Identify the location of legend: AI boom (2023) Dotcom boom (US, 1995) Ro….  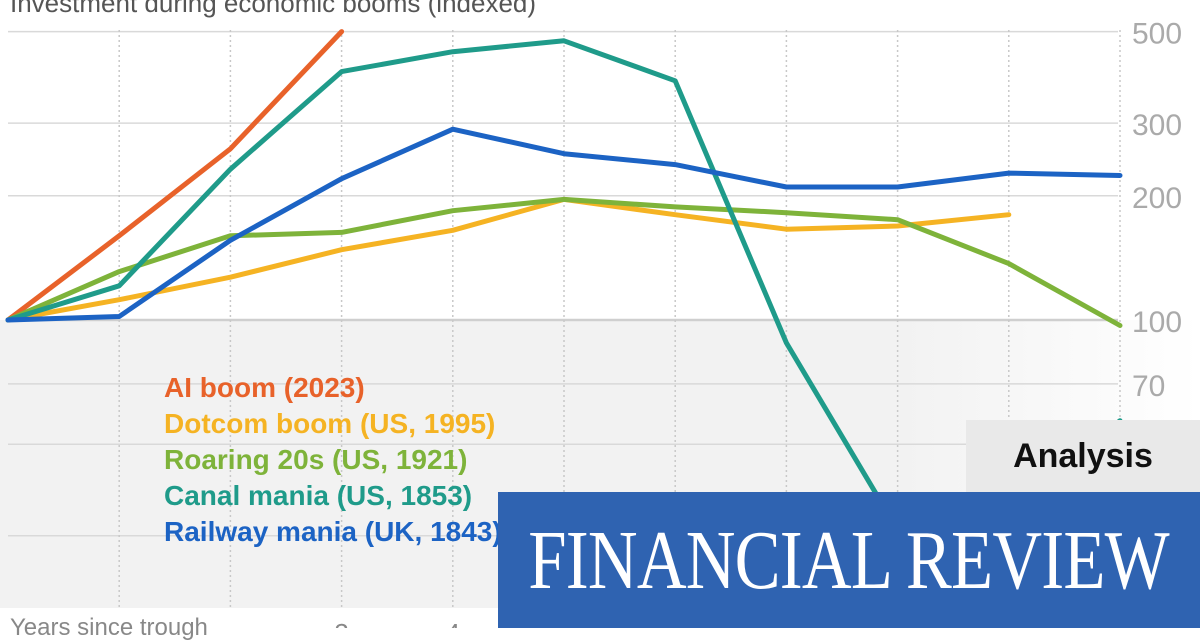
(333, 460).